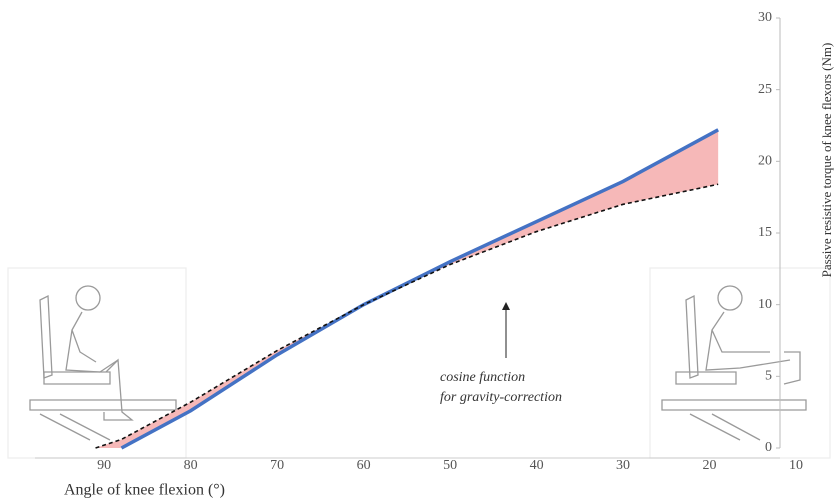  Describe the element at coordinates (765, 89) in the screenshot. I see `y-tick-label: 25` at that location.